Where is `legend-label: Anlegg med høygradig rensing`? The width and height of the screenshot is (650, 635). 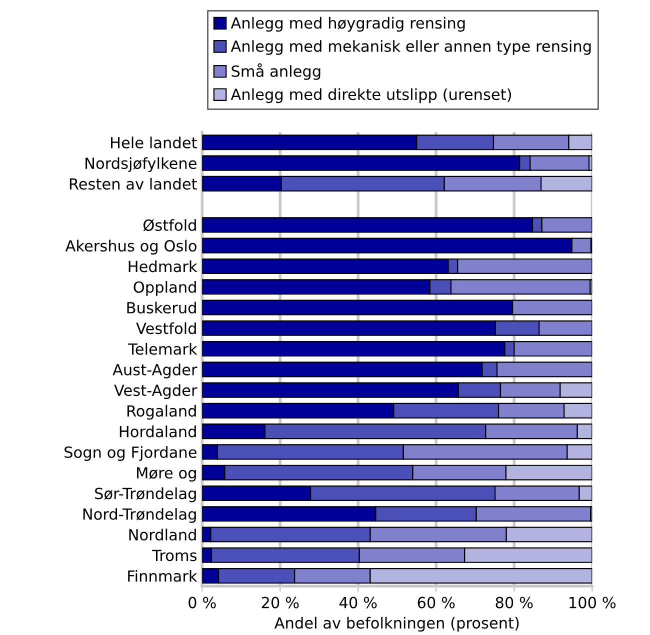
legend-label: Anlegg med høygradig rensing is located at coordinates (347, 24).